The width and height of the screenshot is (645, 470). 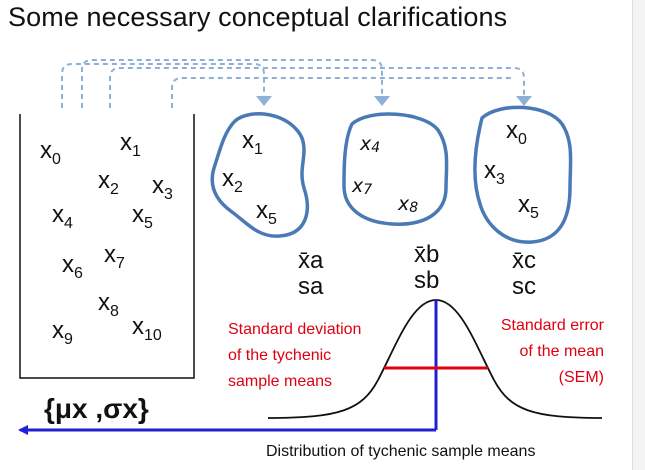 What do you see at coordinates (400, 451) in the screenshot?
I see `distribution-caption: Distribution of tychenic sample means` at bounding box center [400, 451].